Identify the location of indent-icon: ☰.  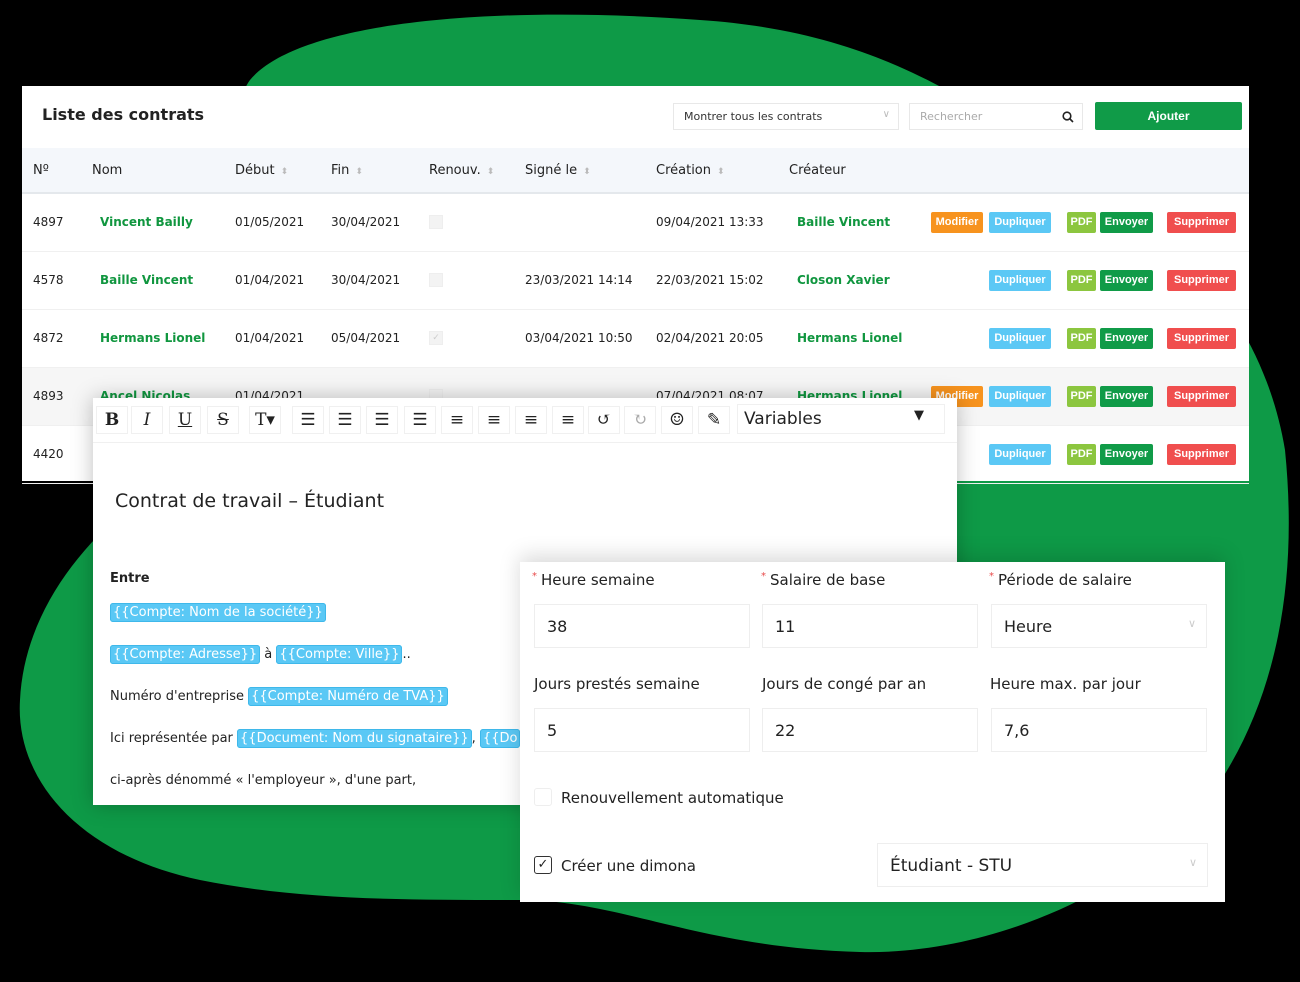
(382, 420).